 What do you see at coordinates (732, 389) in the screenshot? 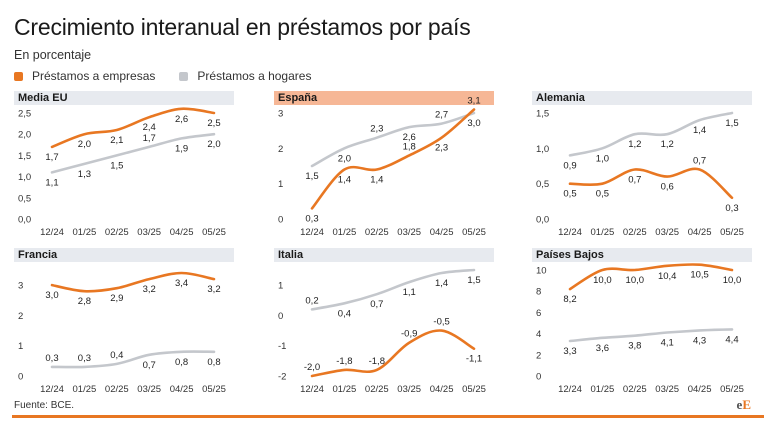
I see `paises-bajos-xtick-5: 05/25` at bounding box center [732, 389].